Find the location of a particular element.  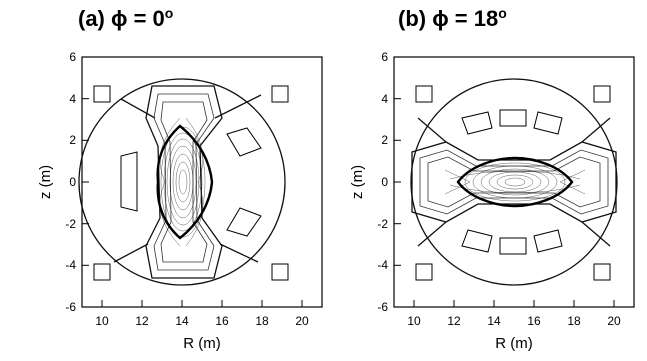

panel-b-xtick: 10 is located at coordinates (414, 321).